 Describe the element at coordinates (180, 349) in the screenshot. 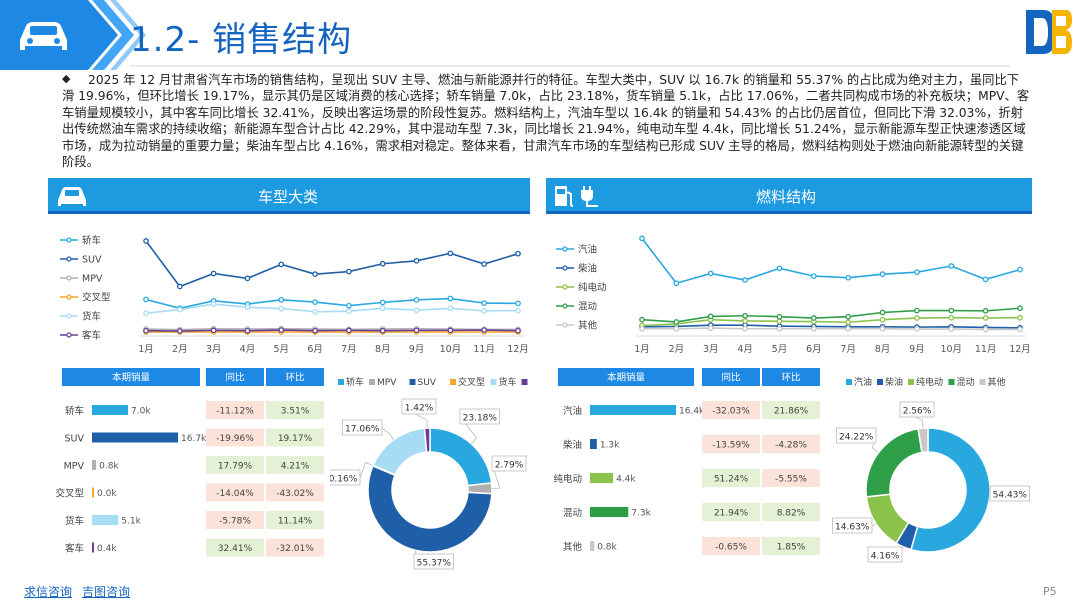

I see `vehicle-line-x-tick-label: 2月` at that location.